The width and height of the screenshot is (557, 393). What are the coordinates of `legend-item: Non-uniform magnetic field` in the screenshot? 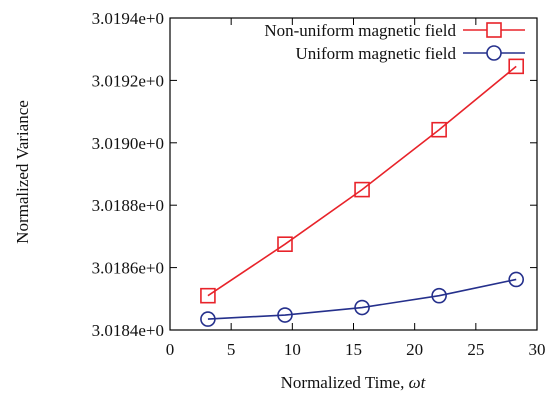 It's located at (394, 30).